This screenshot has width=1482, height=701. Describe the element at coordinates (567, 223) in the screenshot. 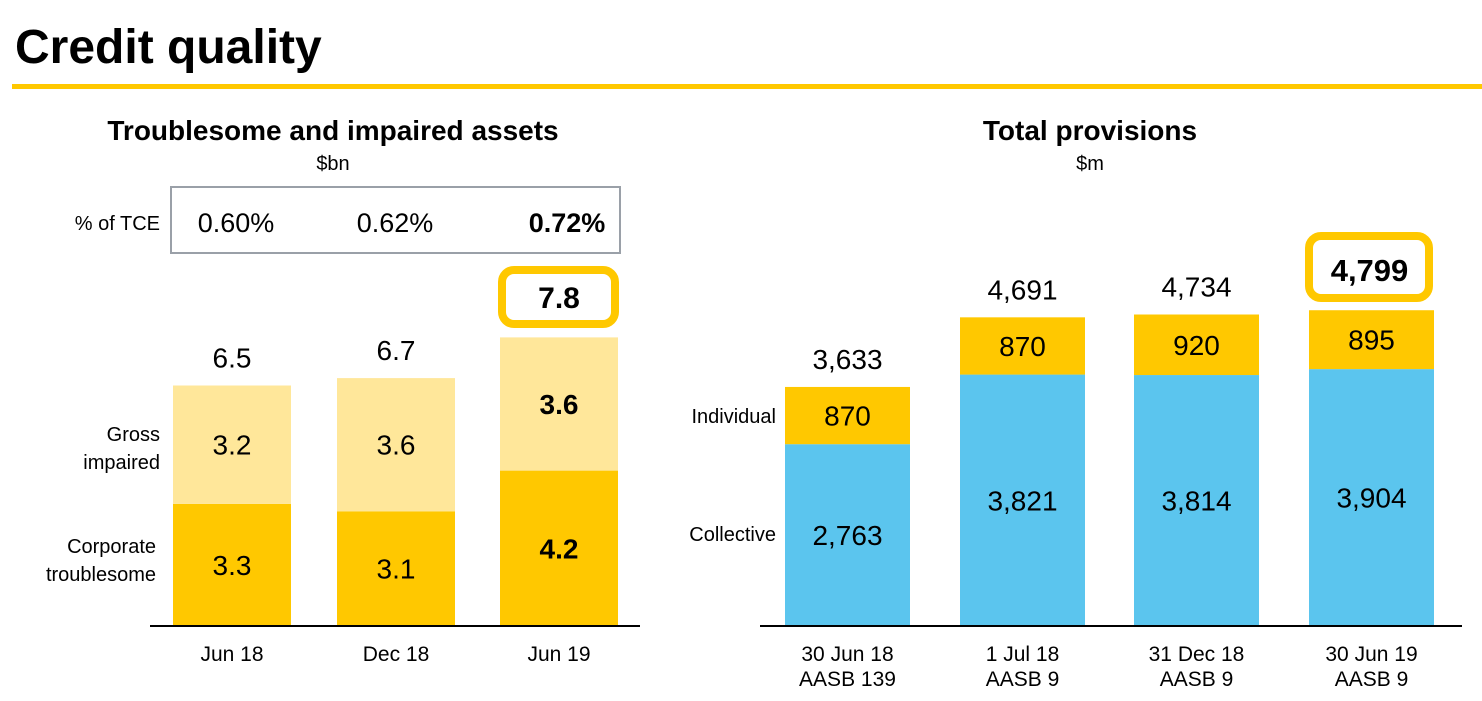

I see `tce-value: 0.72%` at that location.